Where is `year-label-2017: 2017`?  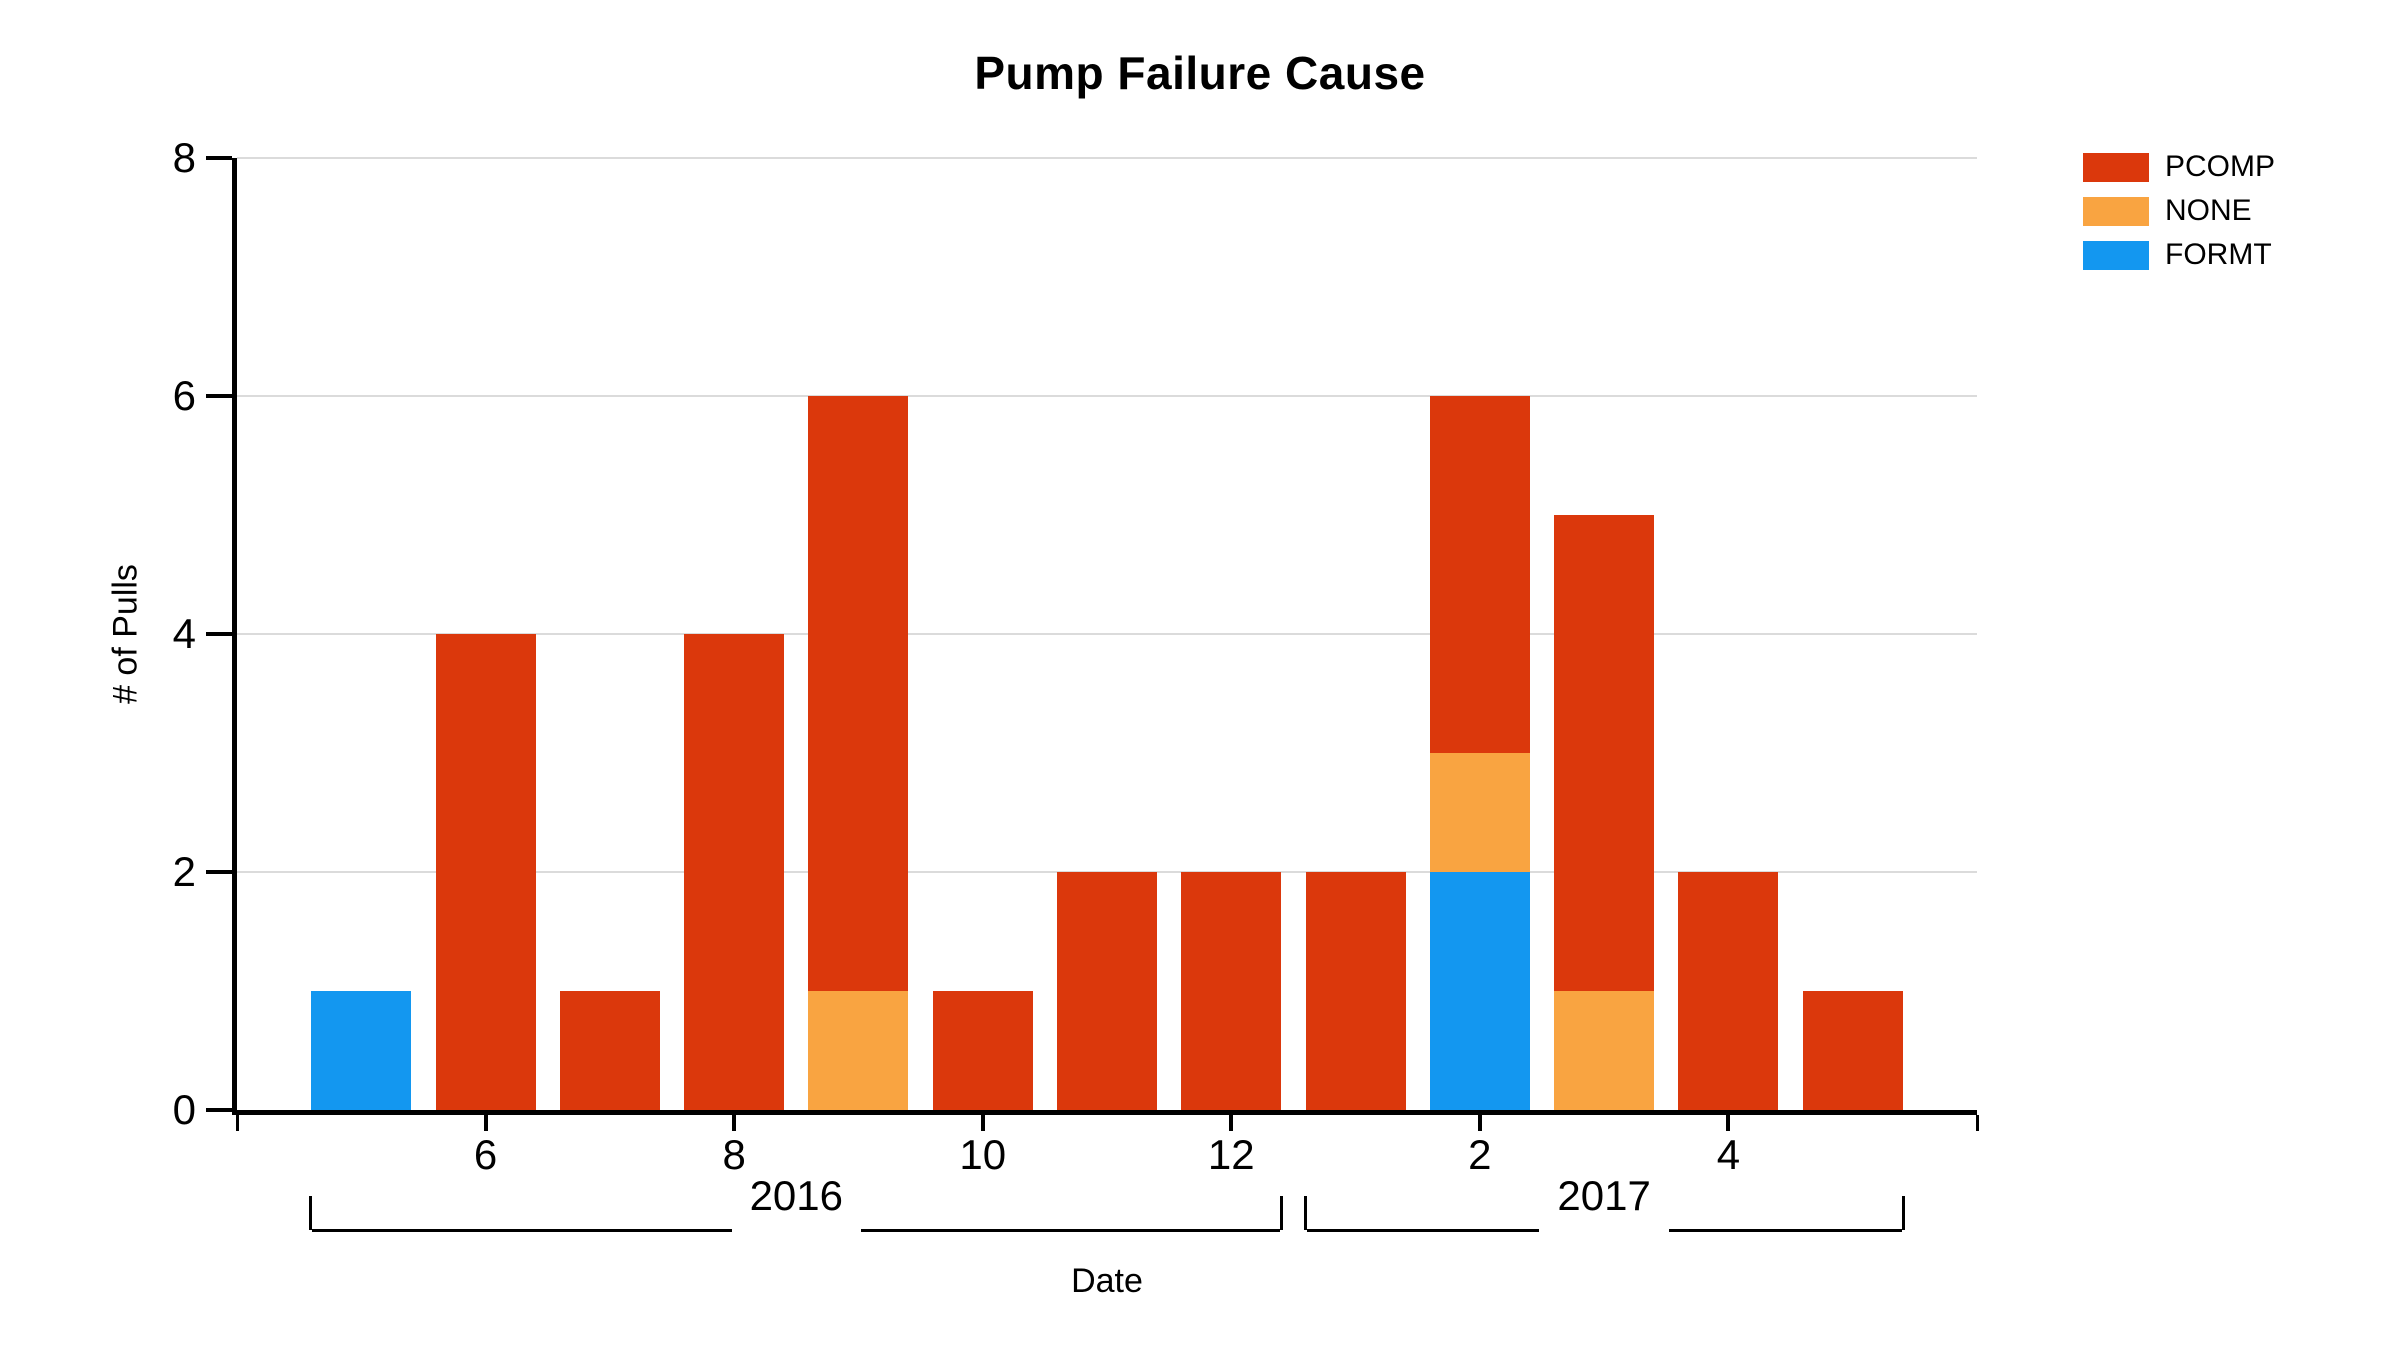 year-label-2017: 2017 is located at coordinates (1604, 1195).